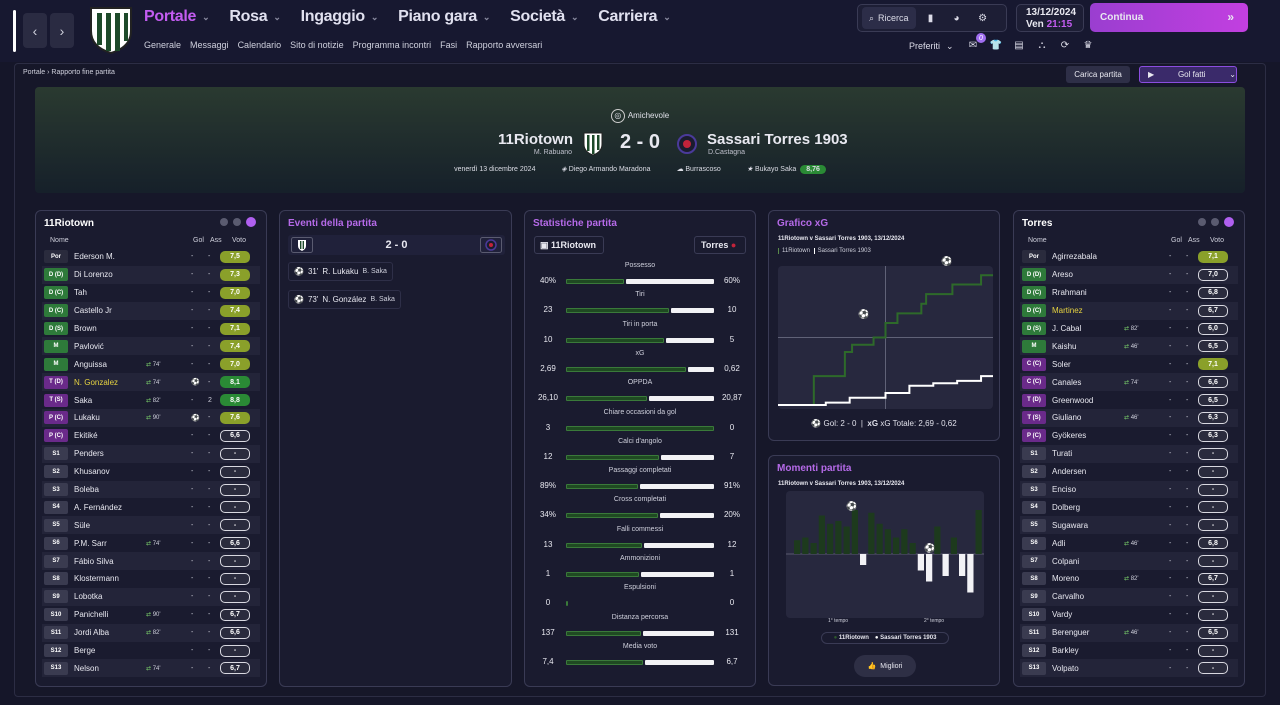 This screenshot has height=705, width=1280. I want to click on player-name: P.M. Sarr, so click(90, 543).